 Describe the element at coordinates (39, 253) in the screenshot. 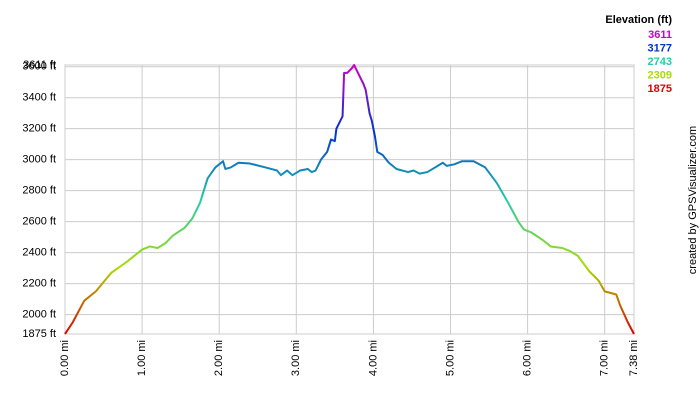

I see `y-tick-label: 2400 ft` at that location.